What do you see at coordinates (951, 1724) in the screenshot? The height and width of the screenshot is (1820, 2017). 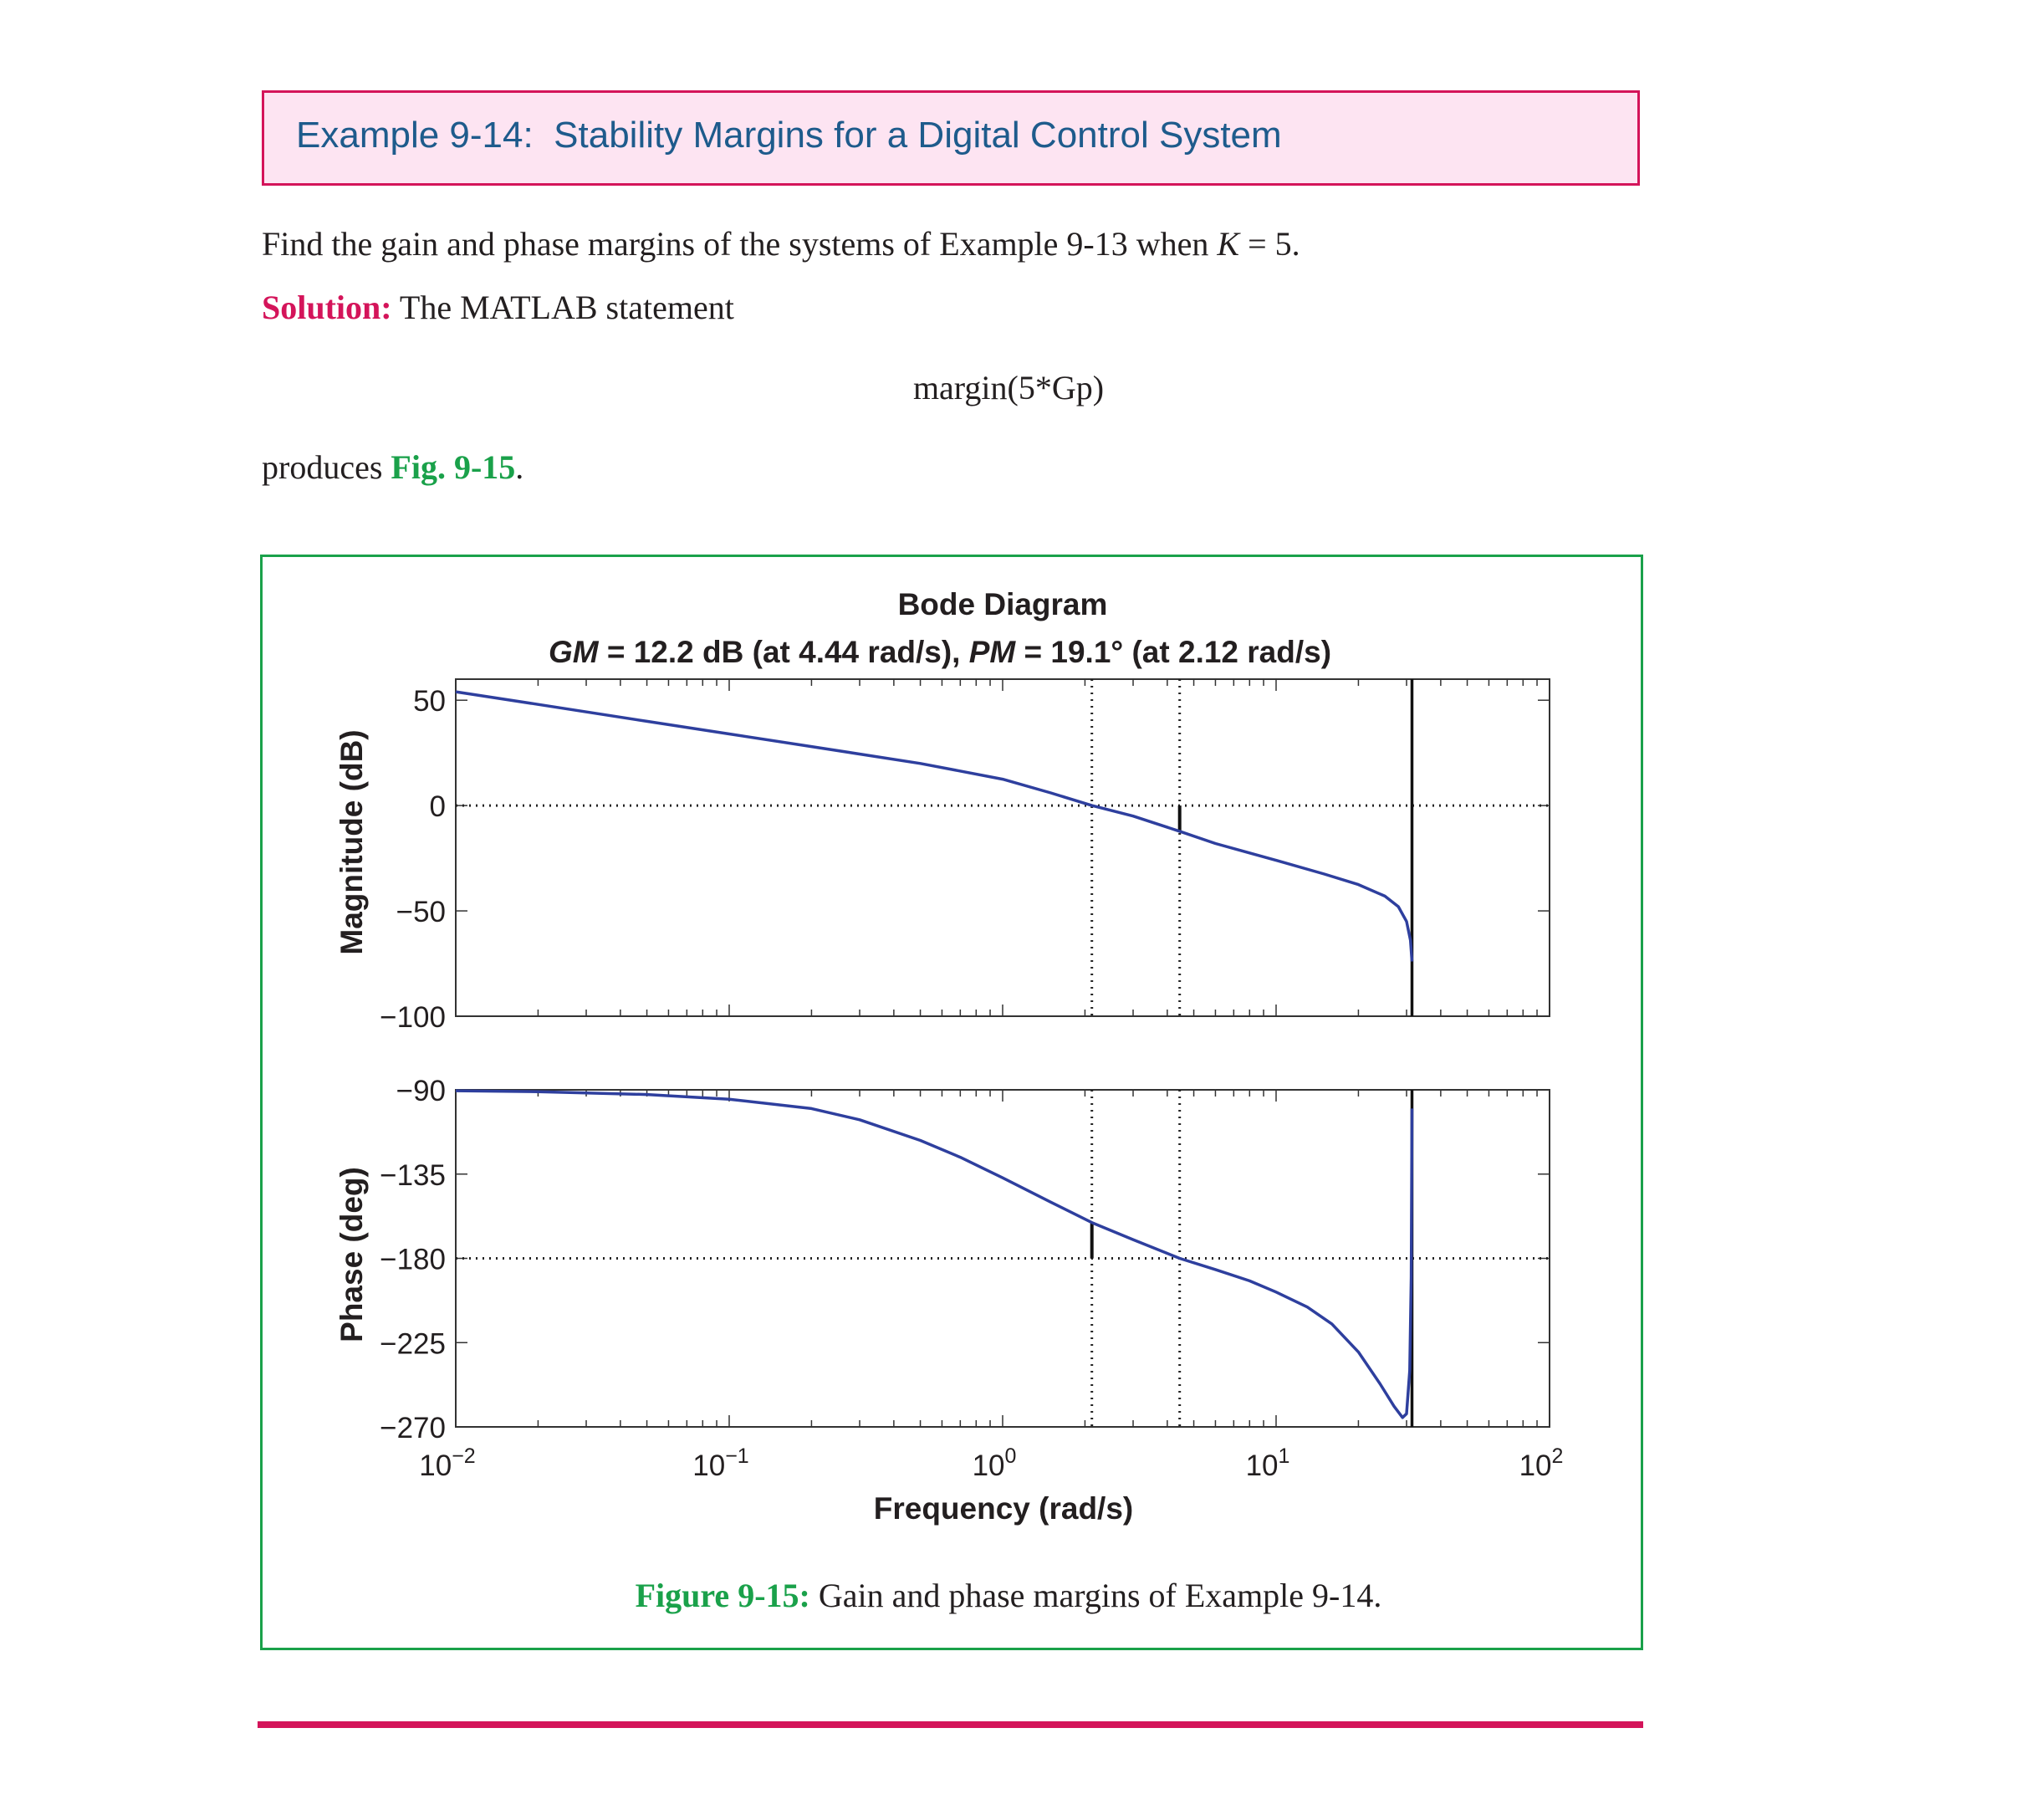 I see `bottom-rule` at bounding box center [951, 1724].